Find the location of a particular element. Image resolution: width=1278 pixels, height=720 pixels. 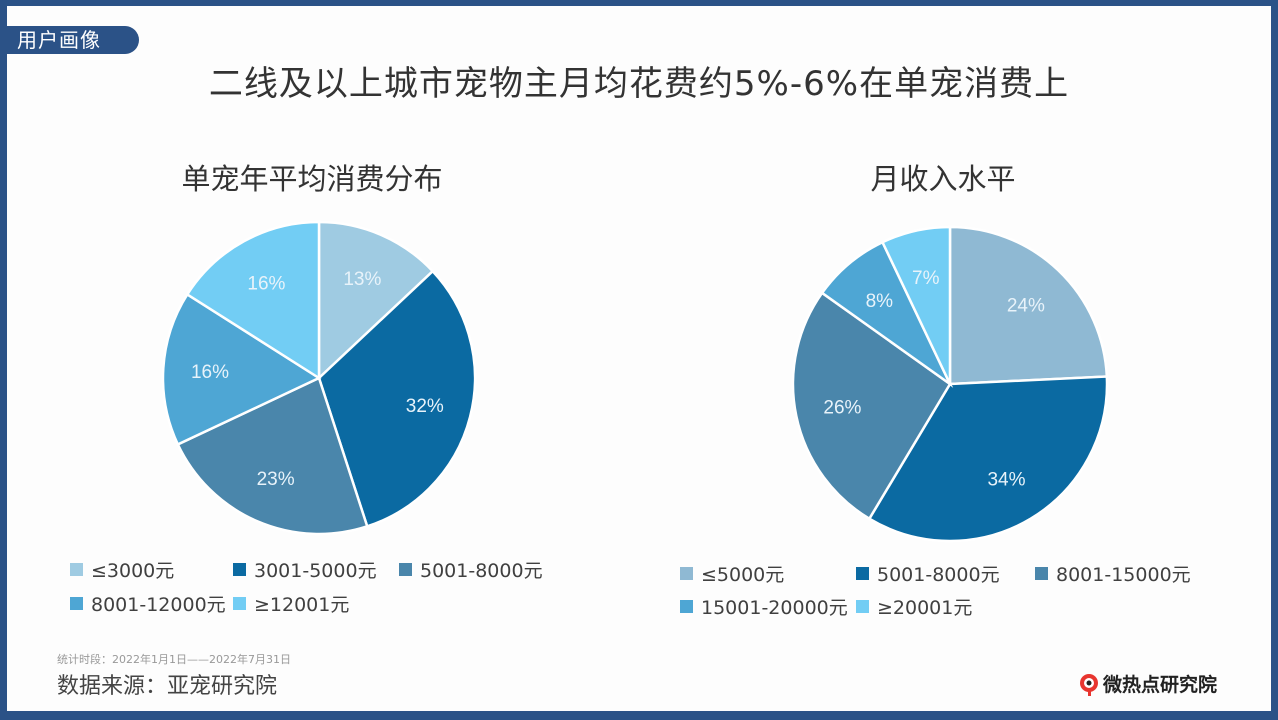

section-tag: 用户画像 is located at coordinates (73, 40).